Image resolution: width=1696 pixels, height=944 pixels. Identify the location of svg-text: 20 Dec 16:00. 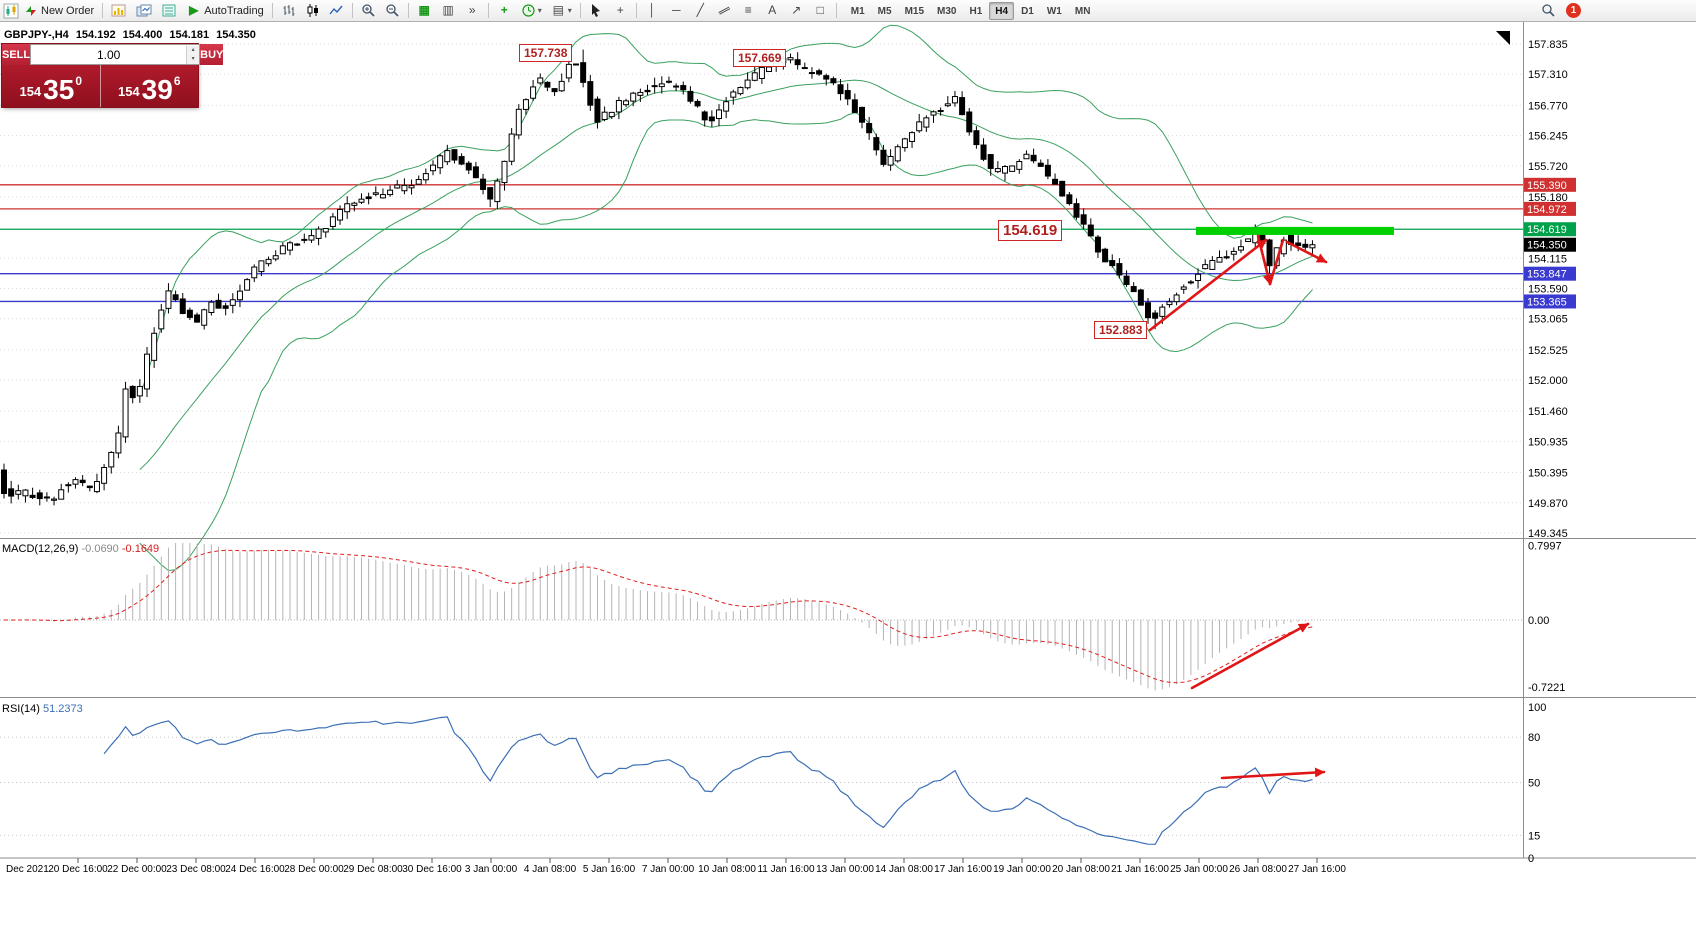
(78, 869).